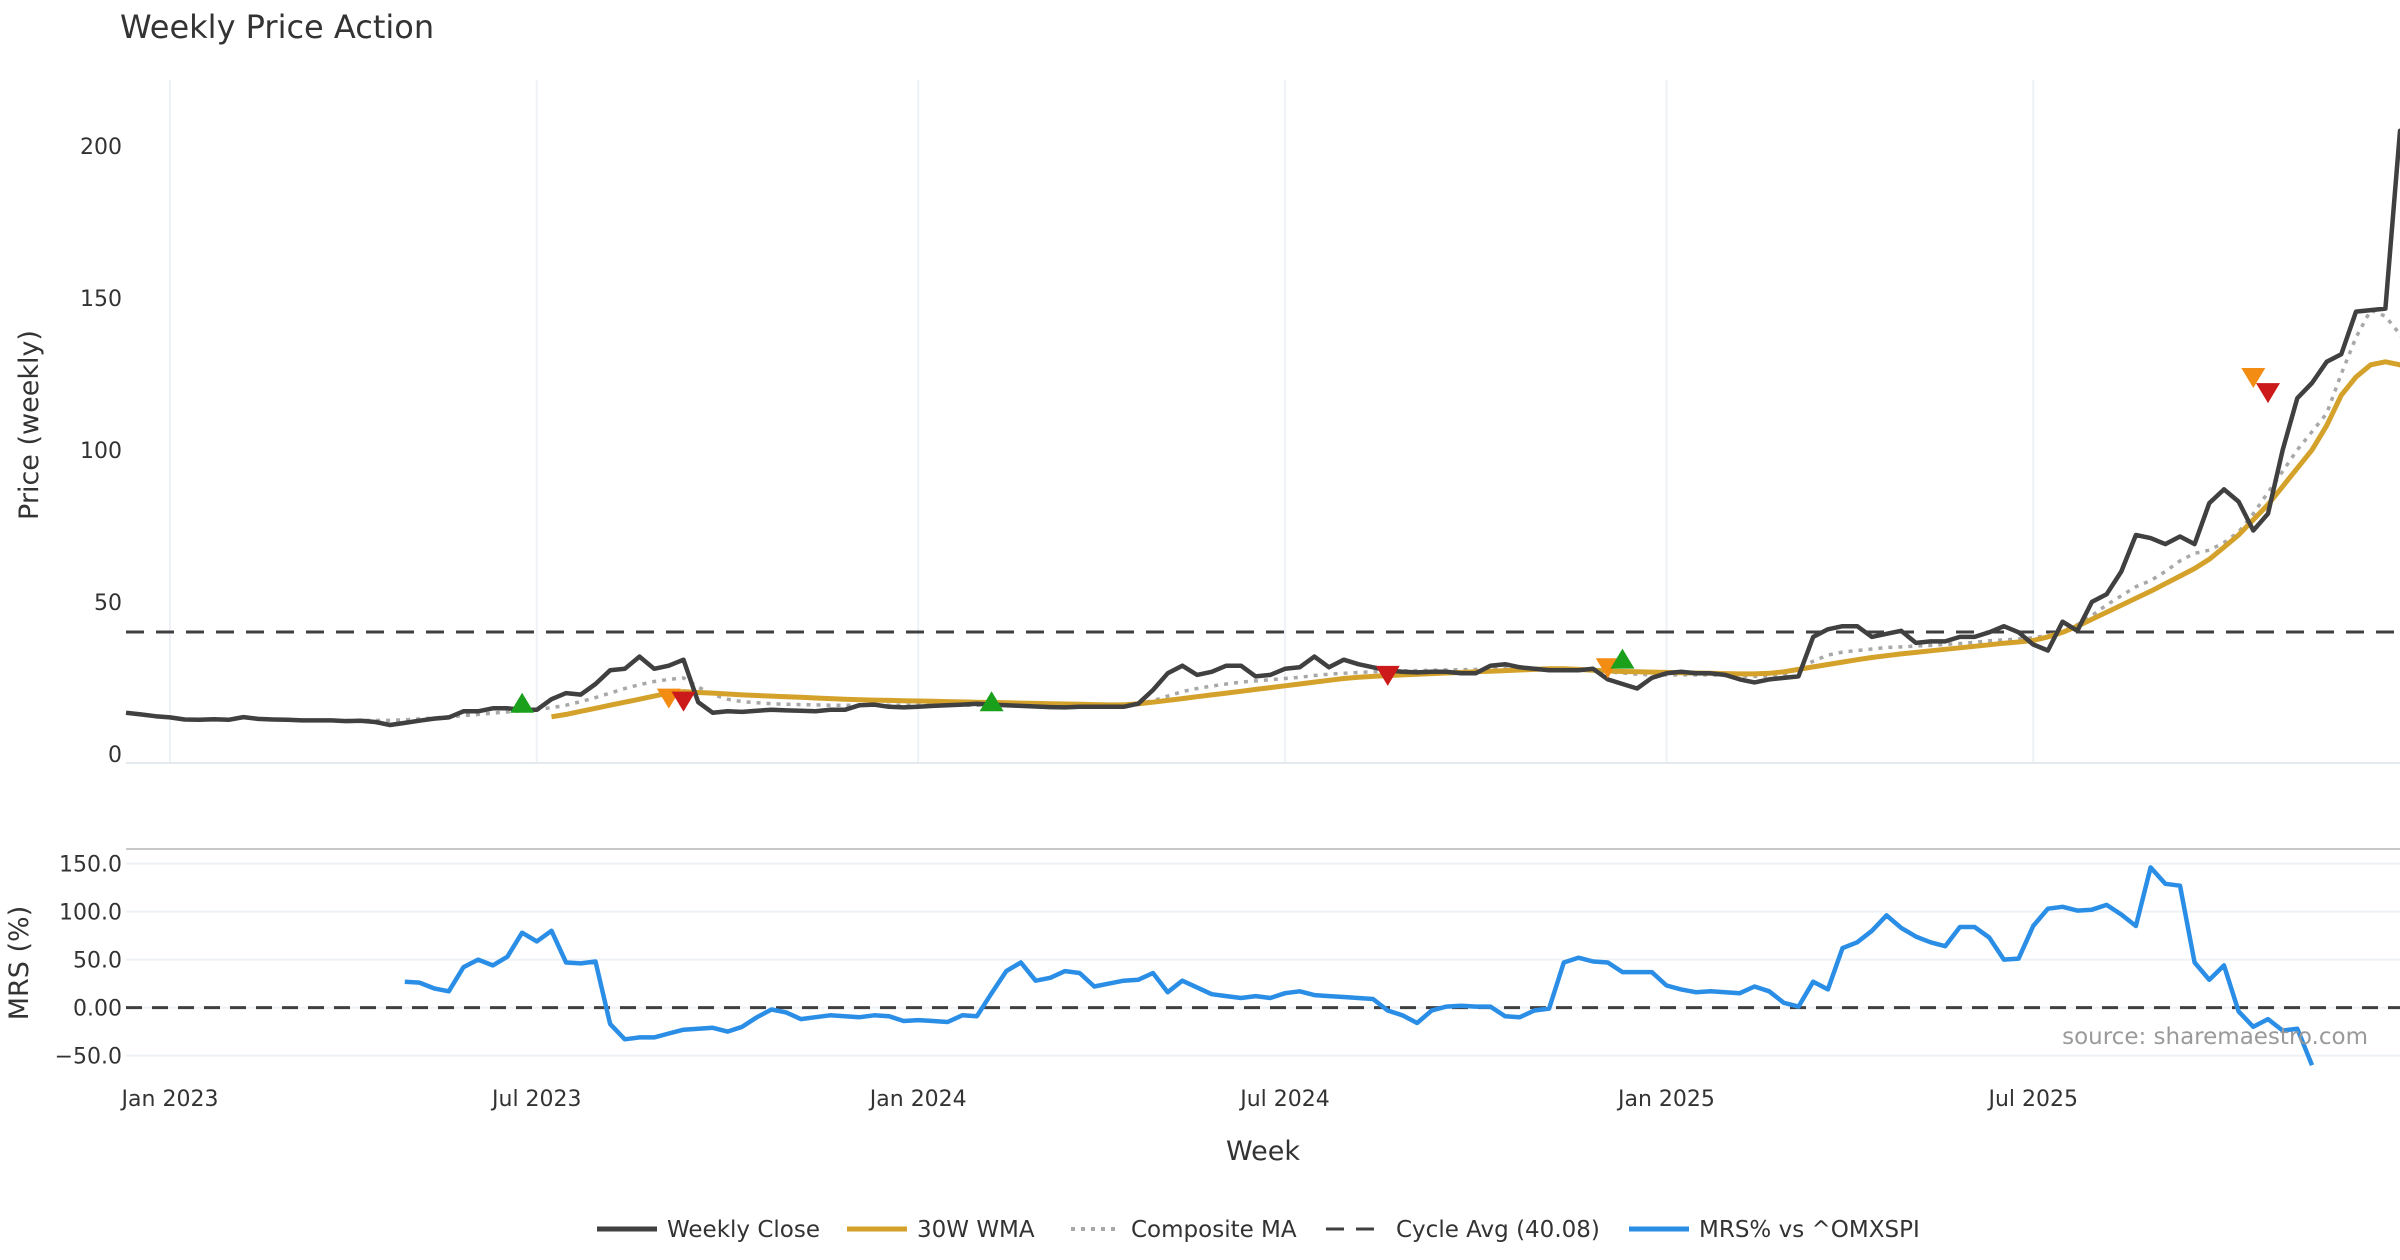 This screenshot has width=2400, height=1260. I want to click on legend-label-mrs: MRS% vs ^OMXSPI, so click(1809, 1230).